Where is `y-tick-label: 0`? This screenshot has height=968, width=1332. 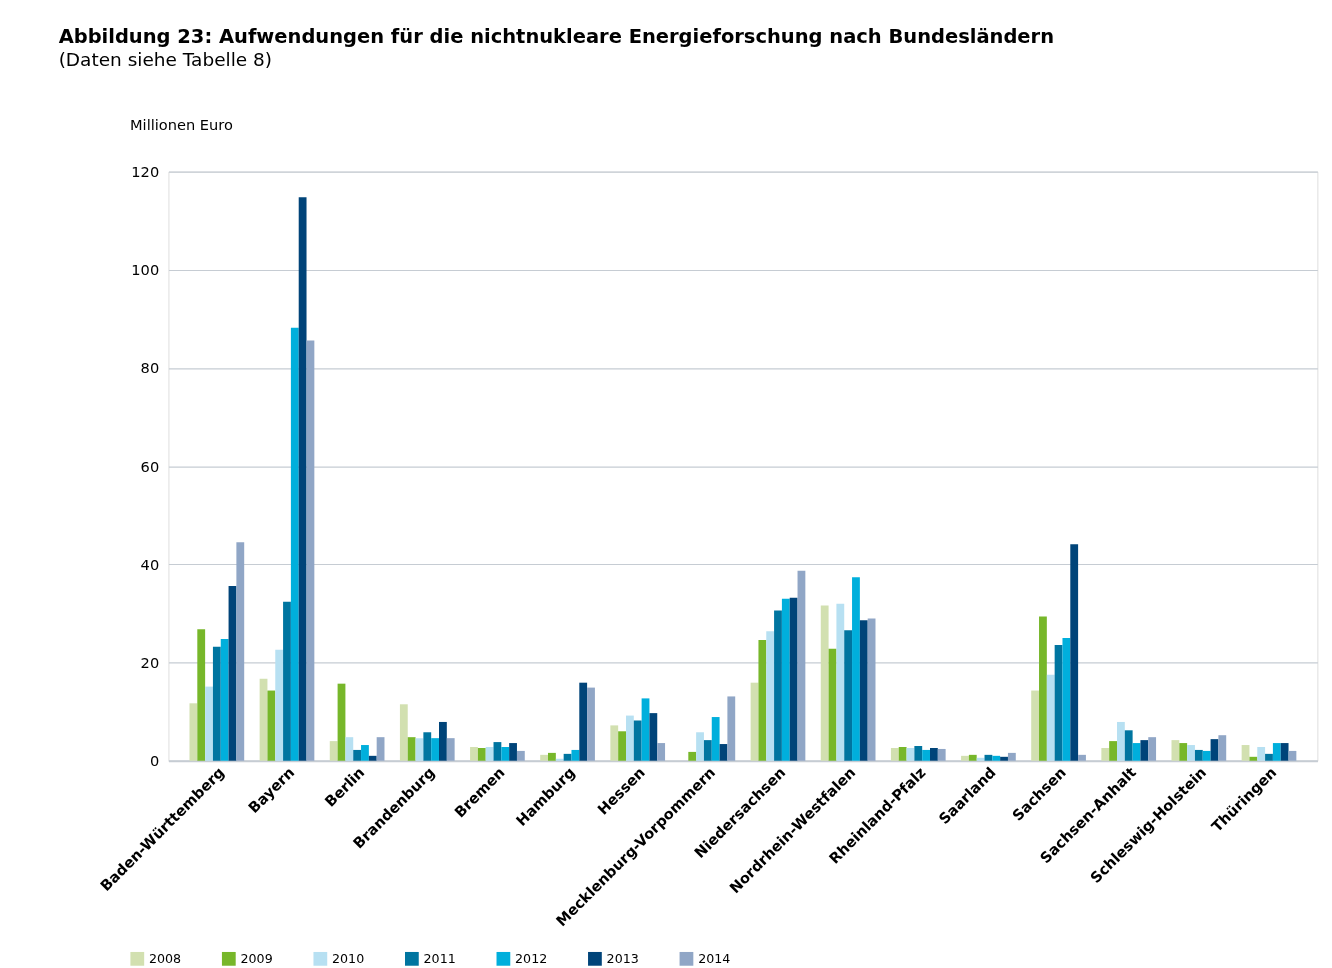
y-tick-label: 0 is located at coordinates (154, 761).